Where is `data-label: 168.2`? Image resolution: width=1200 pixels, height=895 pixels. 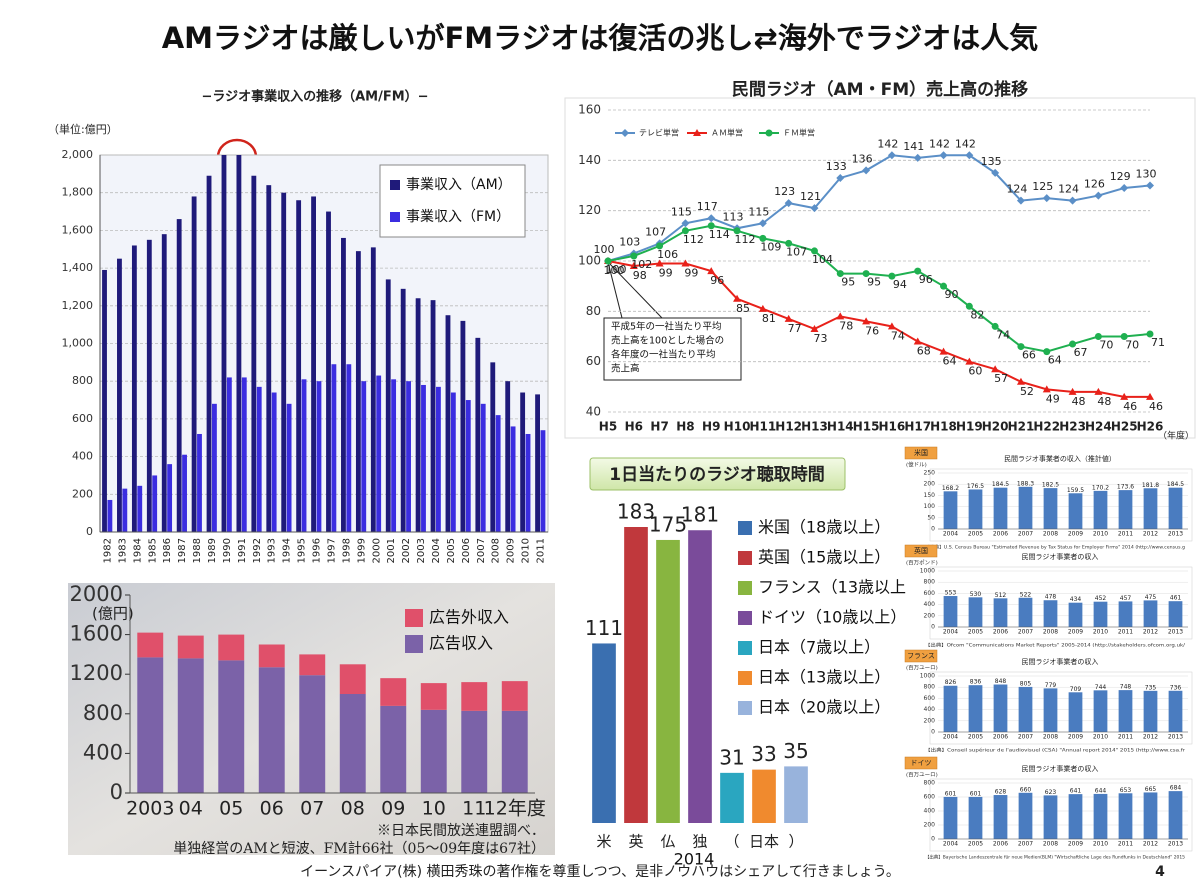
data-label: 168.2 is located at coordinates (950, 488).